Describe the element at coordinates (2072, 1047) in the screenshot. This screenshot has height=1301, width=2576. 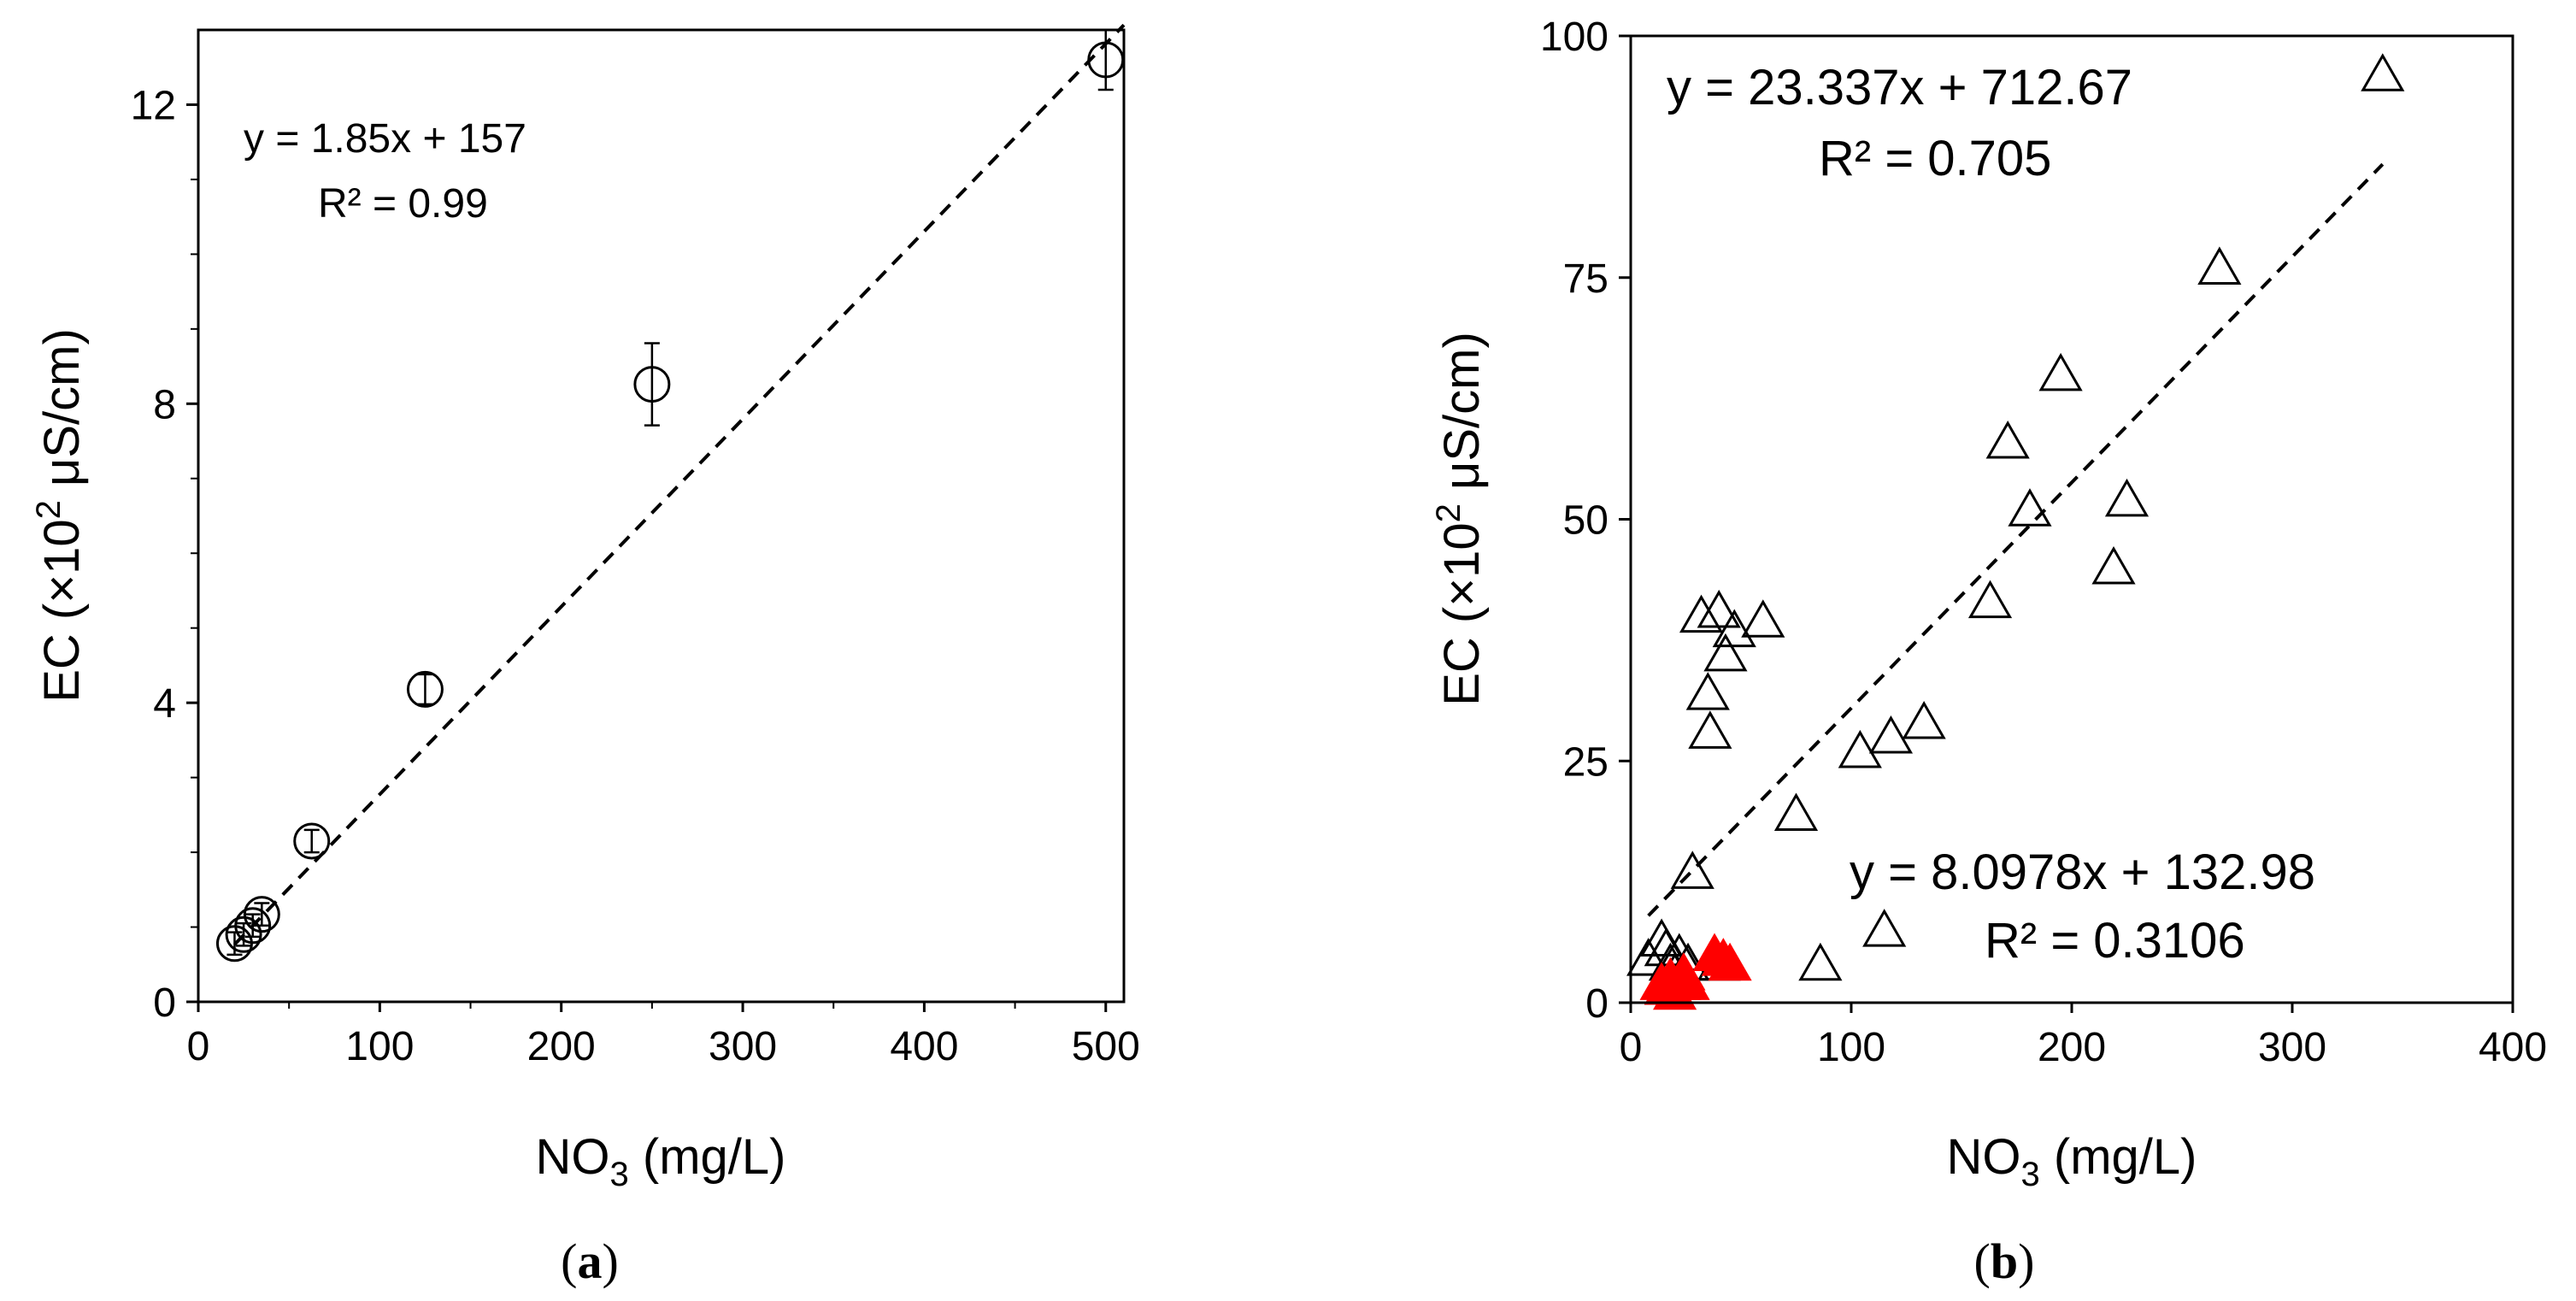
I see `panel-b-x-tick-label: 200` at that location.